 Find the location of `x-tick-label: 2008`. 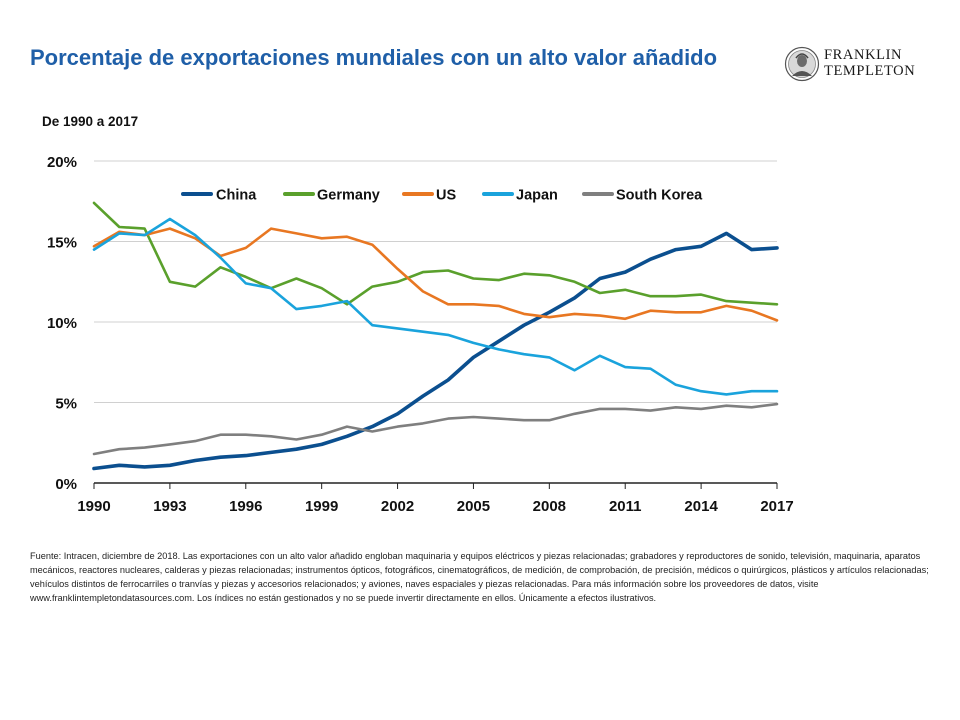

x-tick-label: 2008 is located at coordinates (549, 506).